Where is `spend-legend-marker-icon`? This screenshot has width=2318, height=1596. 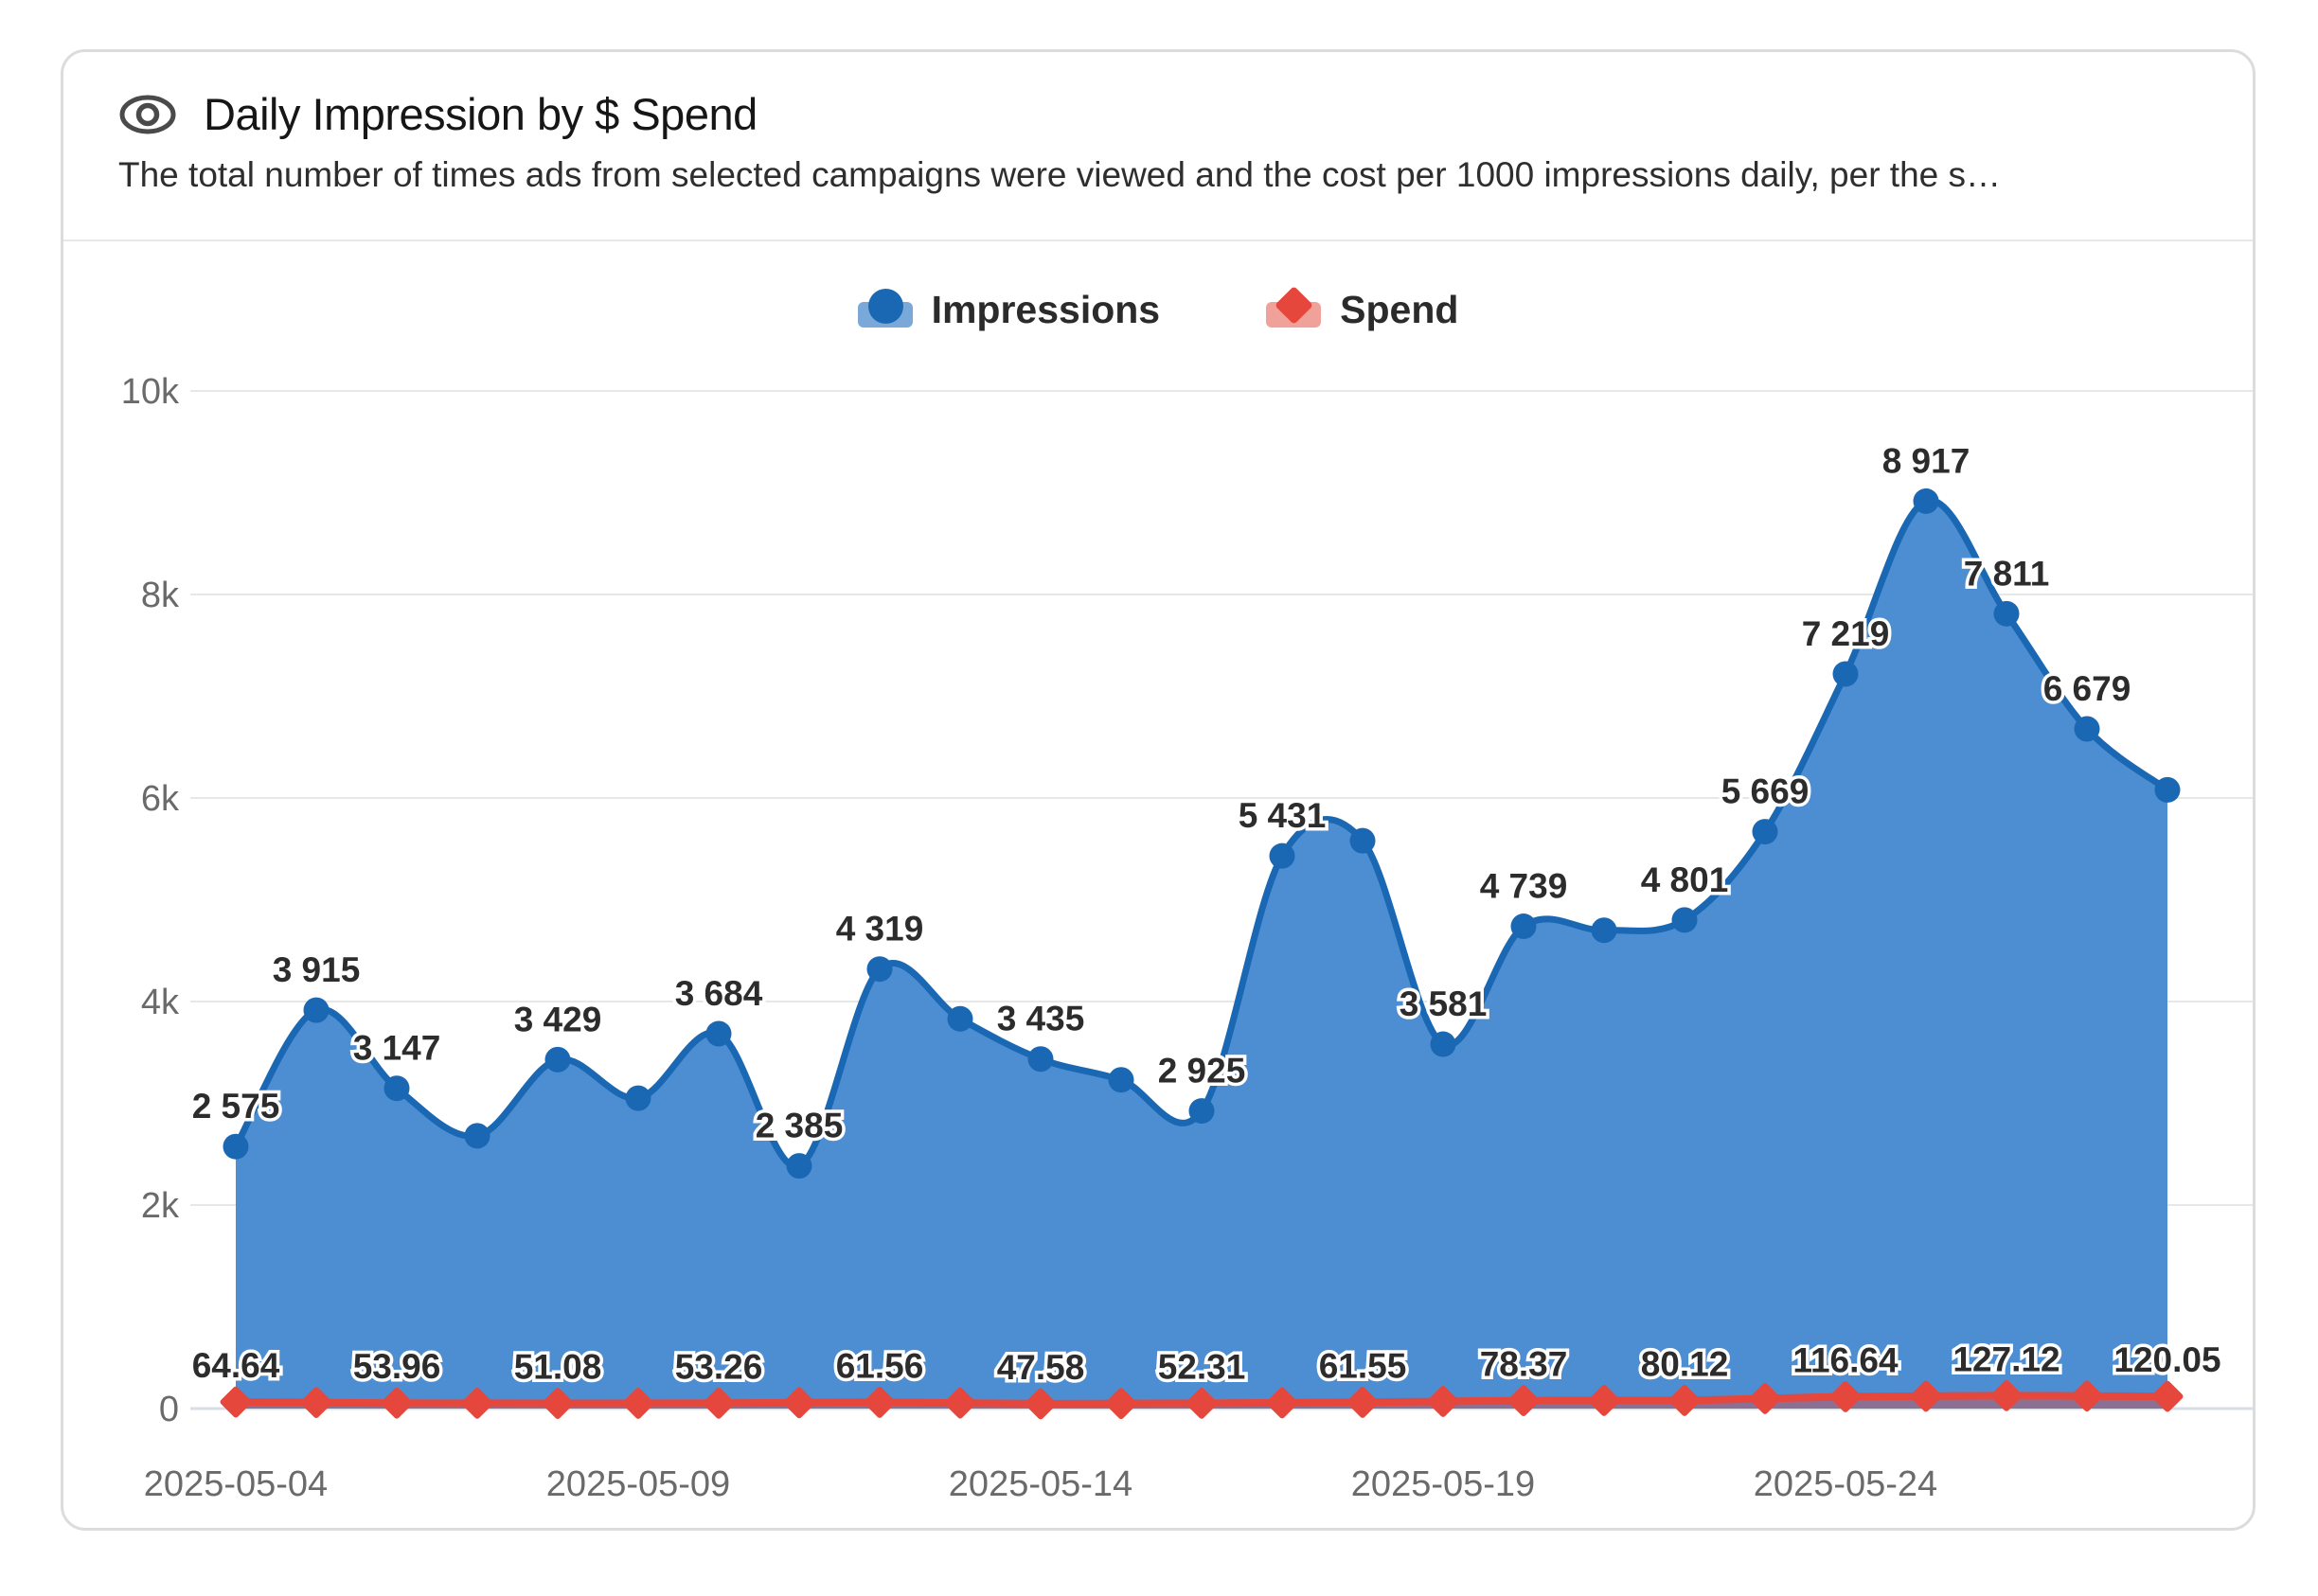 spend-legend-marker-icon is located at coordinates (1294, 308).